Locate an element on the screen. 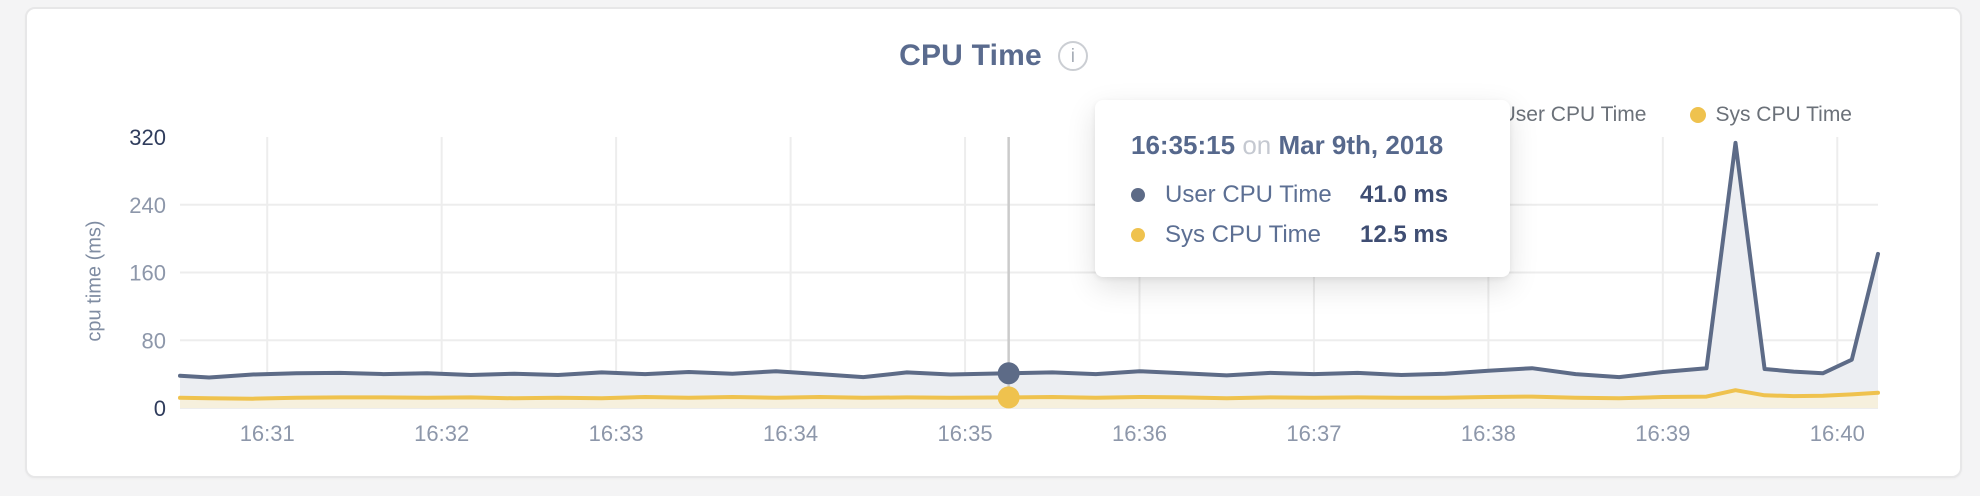 This screenshot has width=1980, height=496. svg-text: 320 is located at coordinates (147, 137).